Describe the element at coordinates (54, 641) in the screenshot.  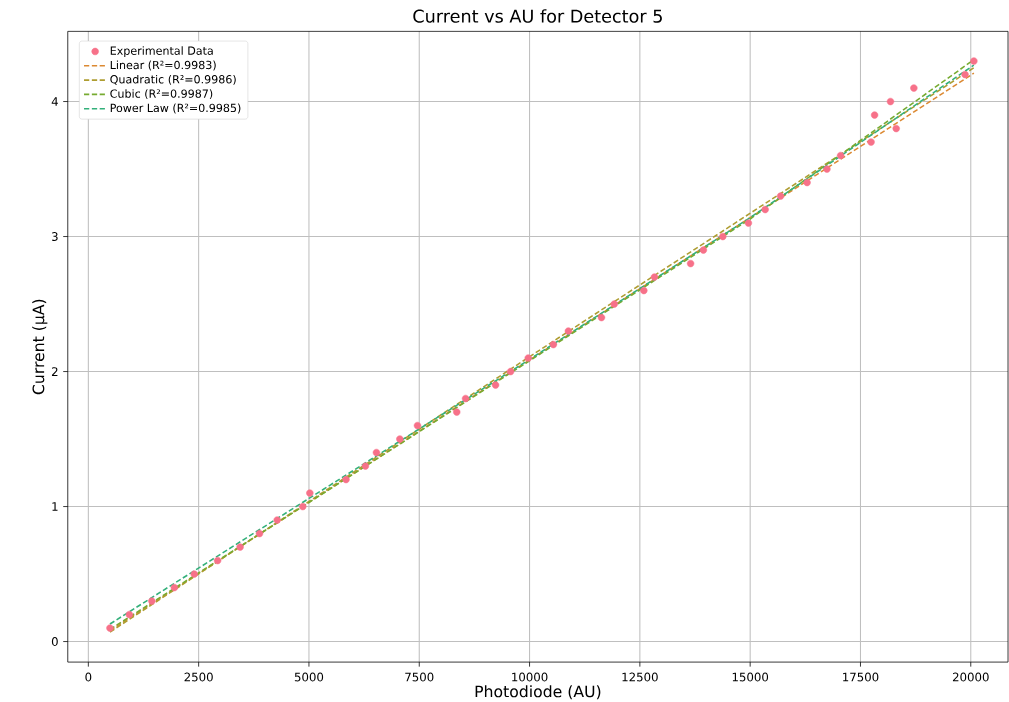
I see `y-tick-label: 0` at that location.